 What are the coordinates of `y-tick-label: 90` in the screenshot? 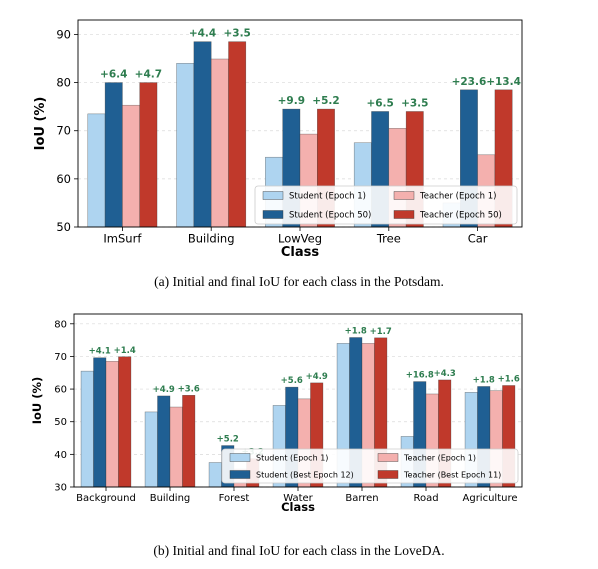 It's located at (63, 34).